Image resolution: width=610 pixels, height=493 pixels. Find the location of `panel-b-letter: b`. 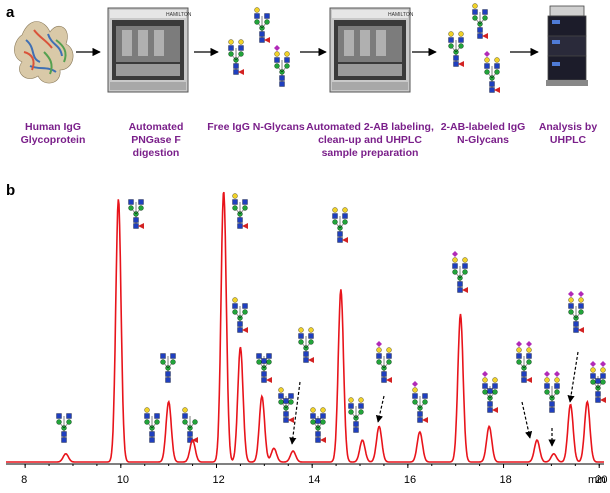

panel-b-letter: b is located at coordinates (11, 190).